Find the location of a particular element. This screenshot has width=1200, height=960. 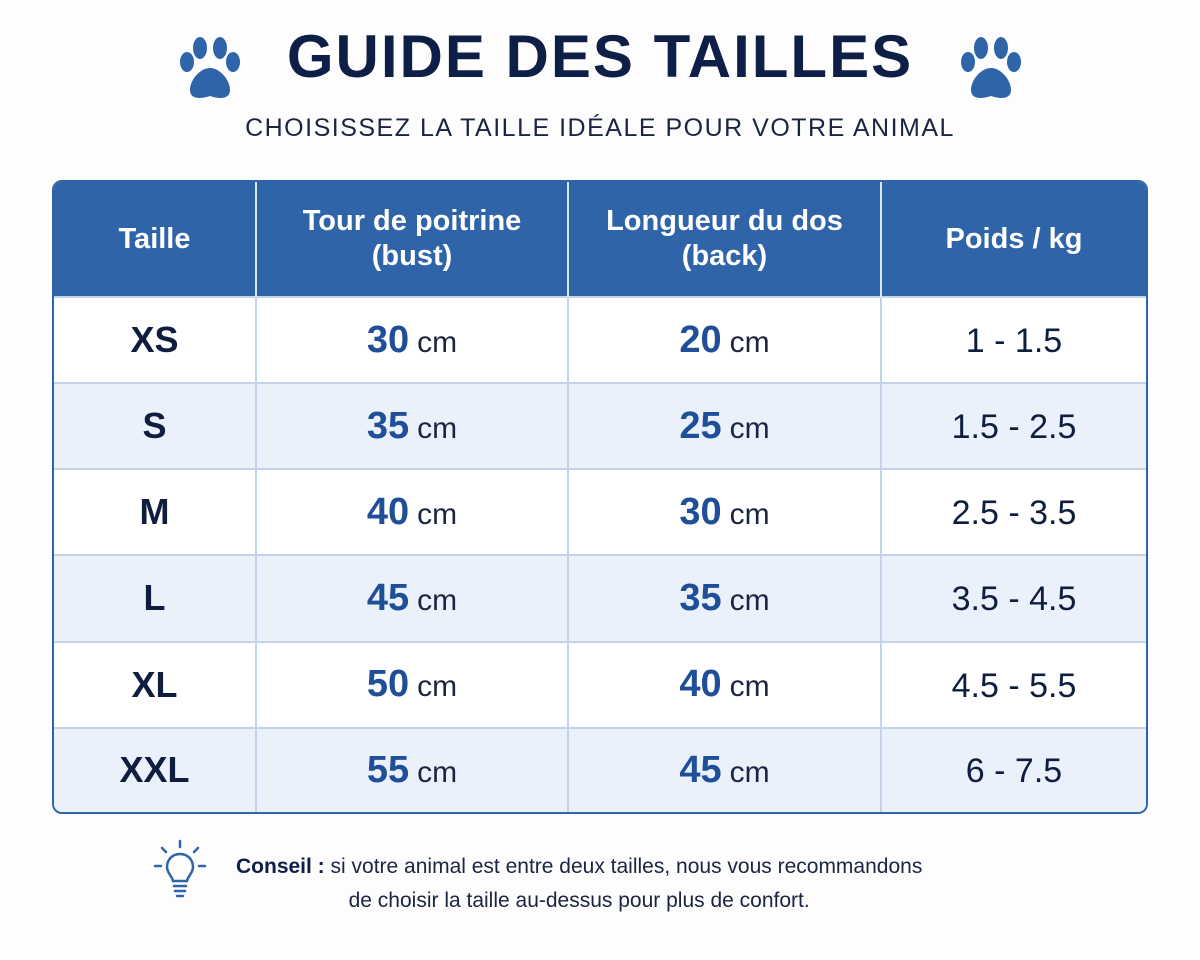

table-cell: 55 cm is located at coordinates (412, 769).